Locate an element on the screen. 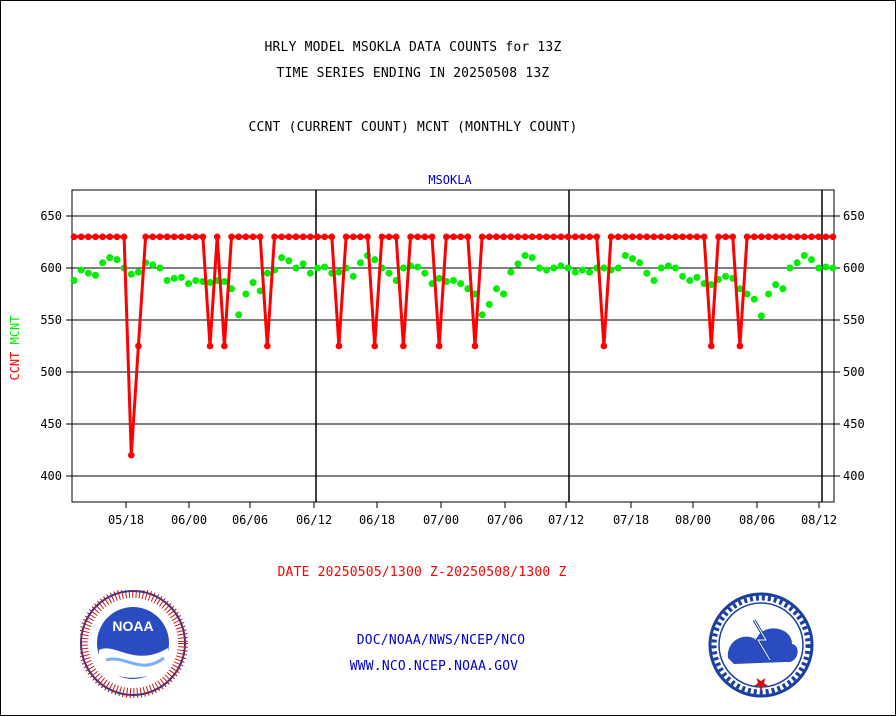 This screenshot has height=716, width=896. y-tick-label-right: 400 is located at coordinates (854, 476).